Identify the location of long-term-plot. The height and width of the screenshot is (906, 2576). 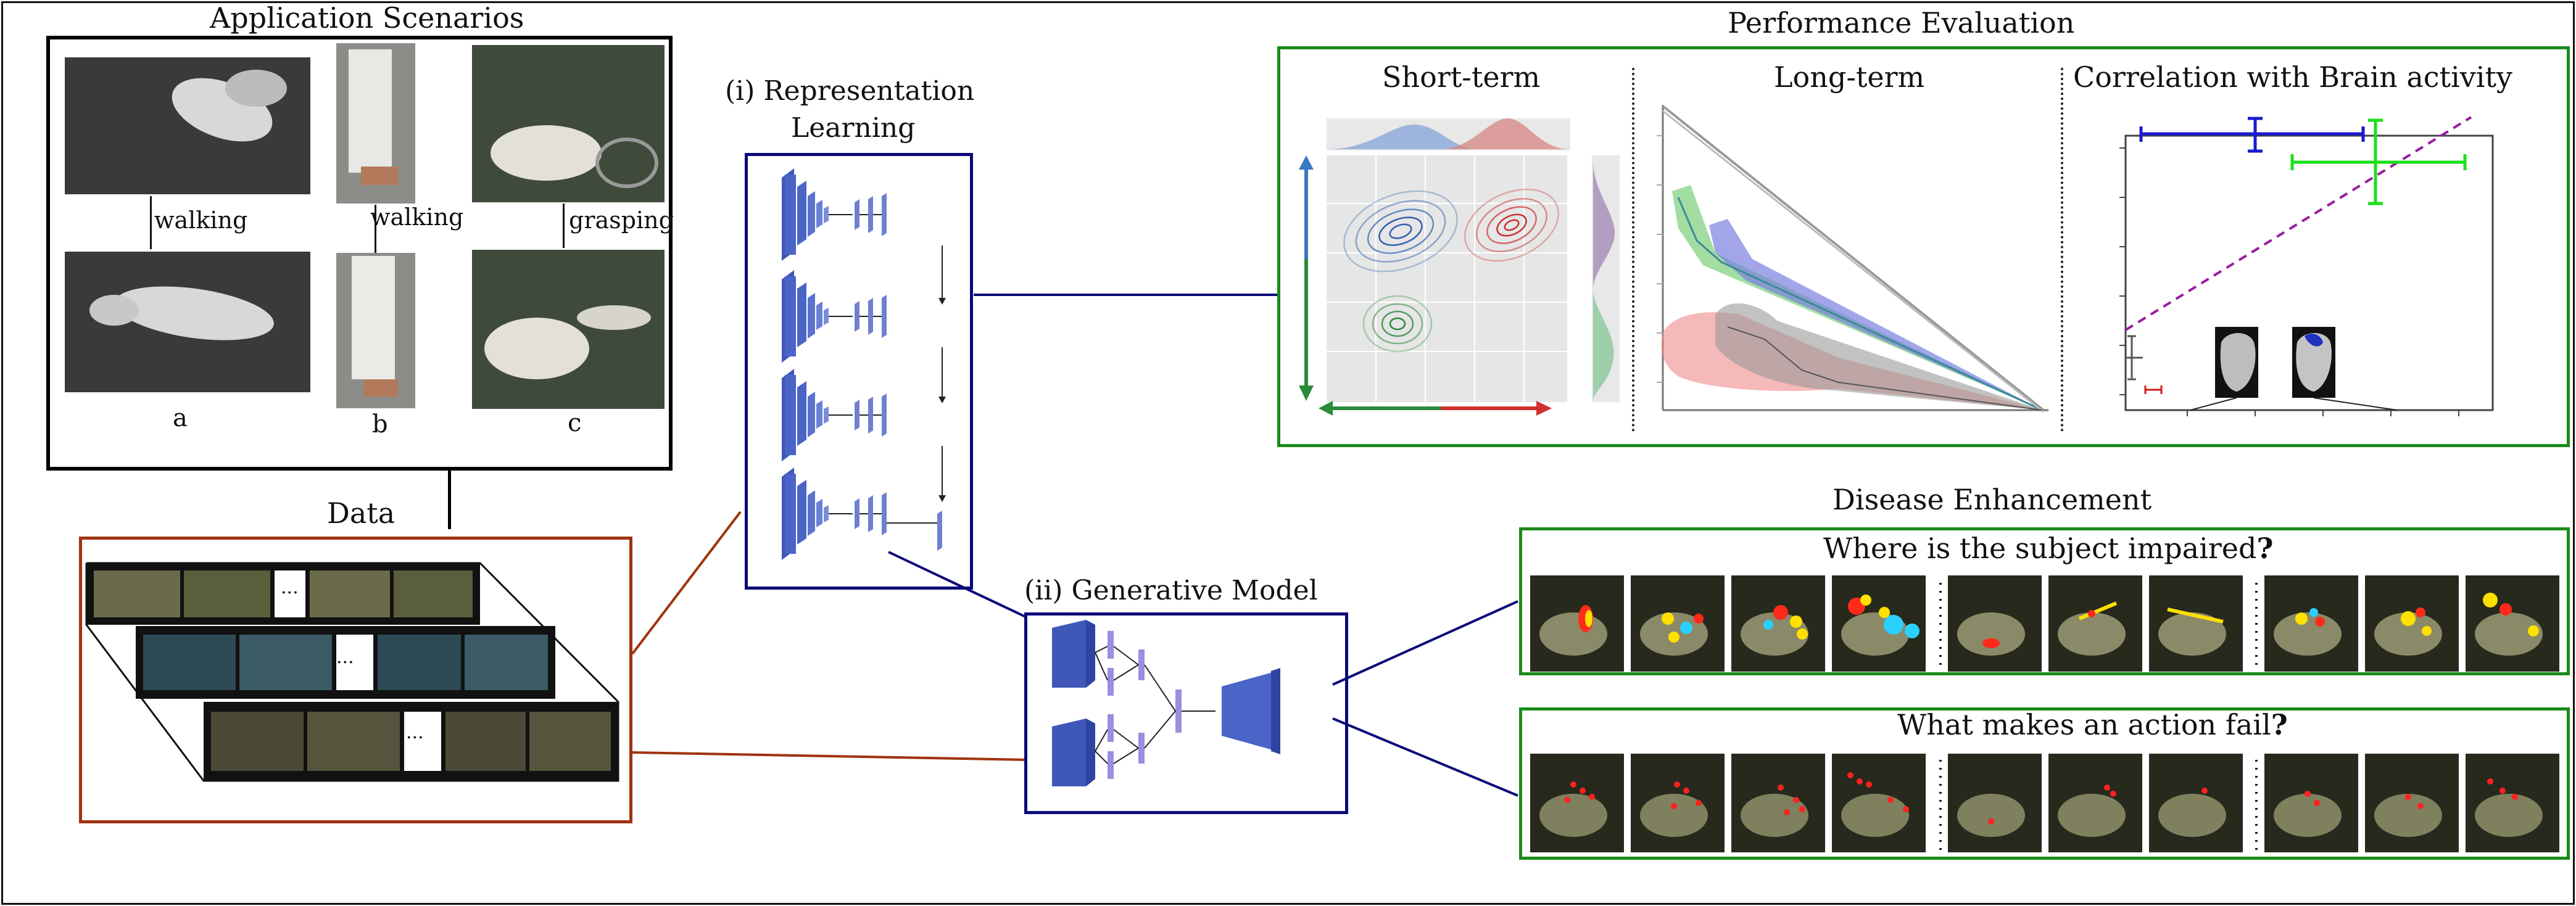
(1852, 259).